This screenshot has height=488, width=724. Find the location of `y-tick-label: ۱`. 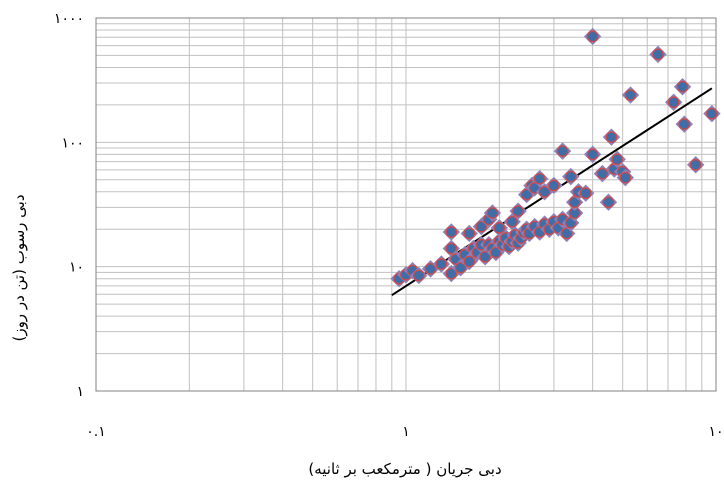

y-tick-label: ۱ is located at coordinates (80, 392).